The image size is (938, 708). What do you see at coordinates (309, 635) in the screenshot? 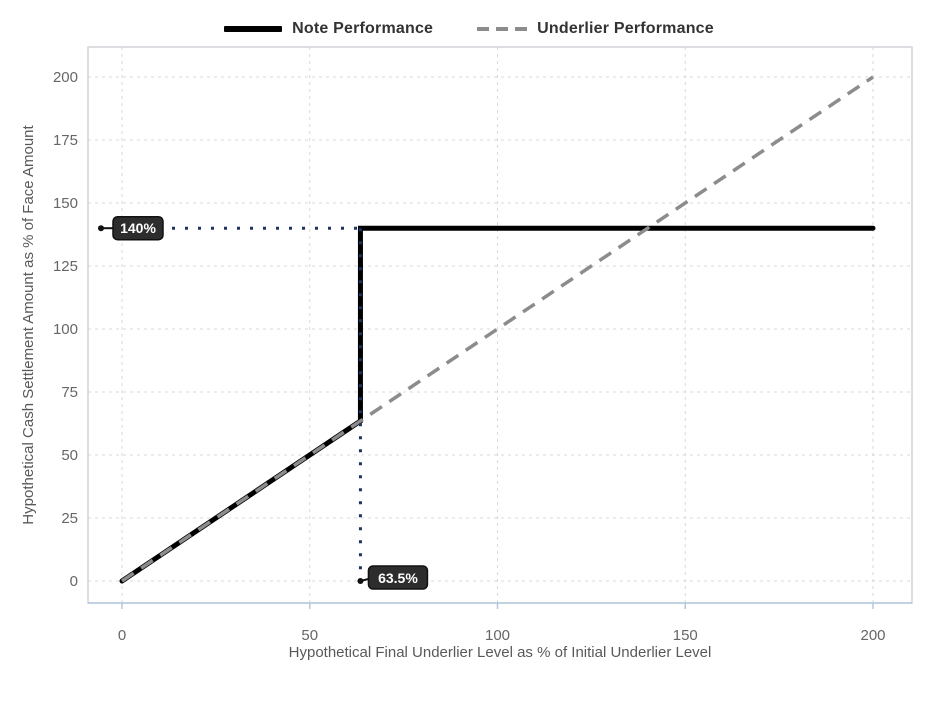
I see `x-tick-label-50: 50` at bounding box center [309, 635].